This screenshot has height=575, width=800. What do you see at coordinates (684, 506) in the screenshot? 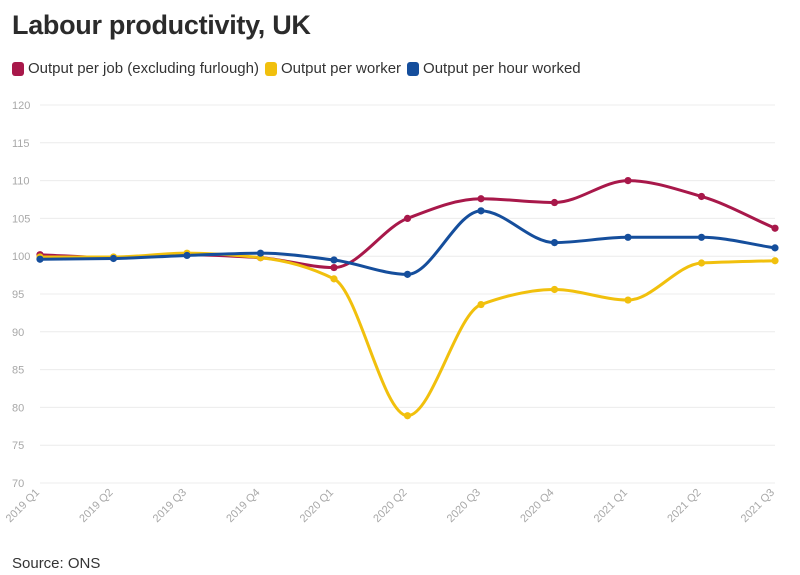
I see `x-tick-label-2021-q2: 2021 Q2` at bounding box center [684, 506].